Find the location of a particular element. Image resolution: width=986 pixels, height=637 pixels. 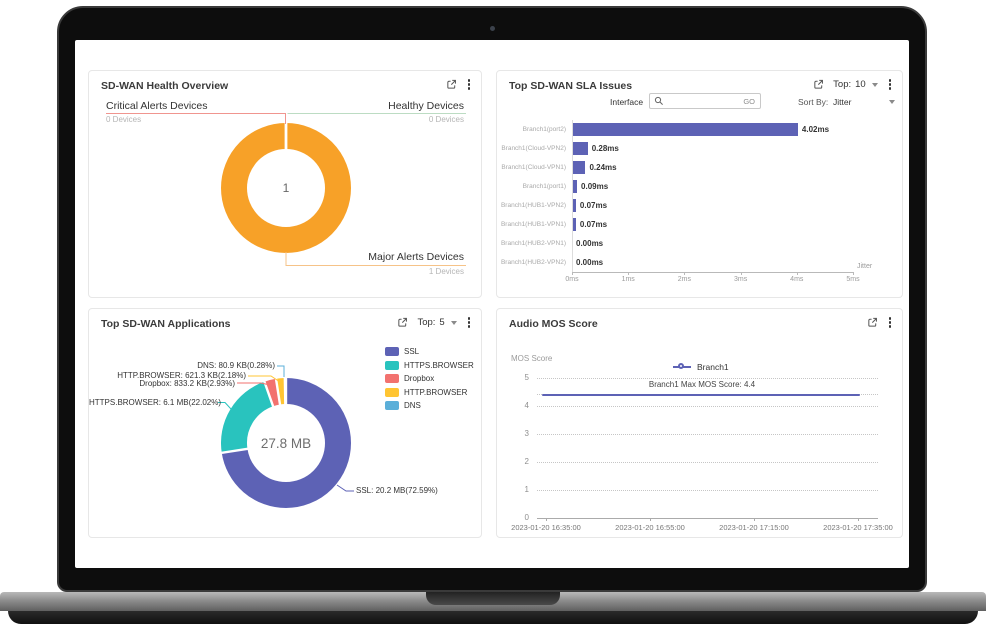

interface-label: Interface is located at coordinates (627, 102).